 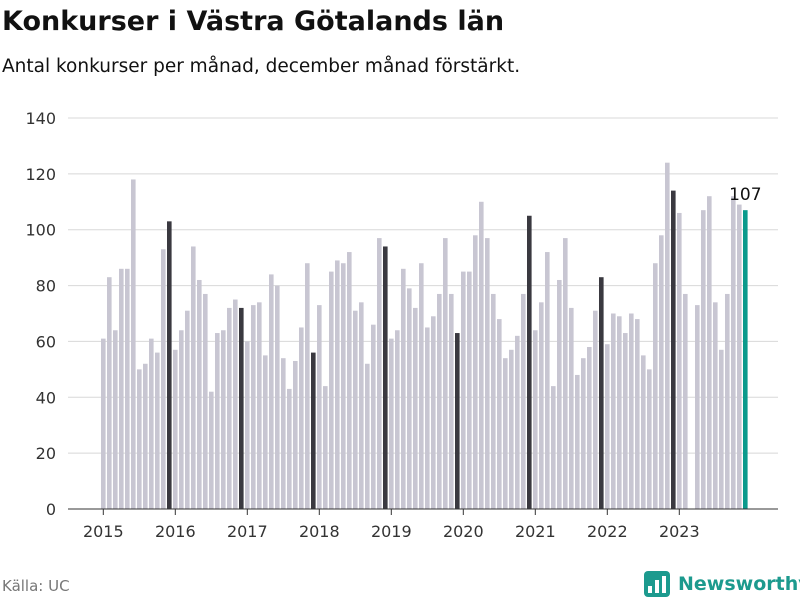 I want to click on x-tick-label: 2021, so click(x=535, y=531).